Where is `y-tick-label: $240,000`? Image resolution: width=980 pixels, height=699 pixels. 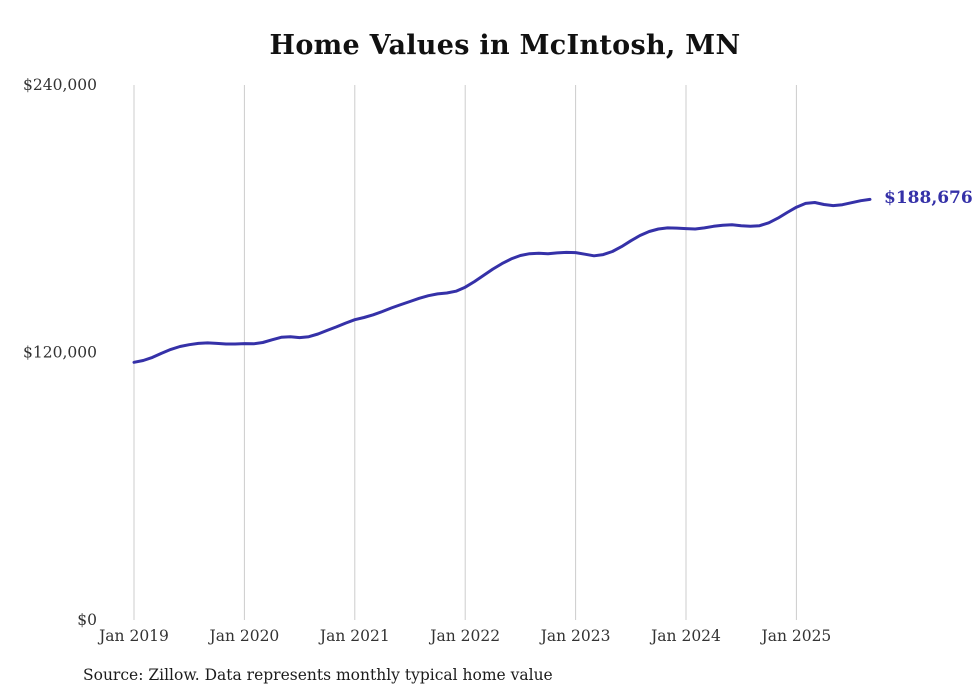 y-tick-label: $240,000 is located at coordinates (60, 85).